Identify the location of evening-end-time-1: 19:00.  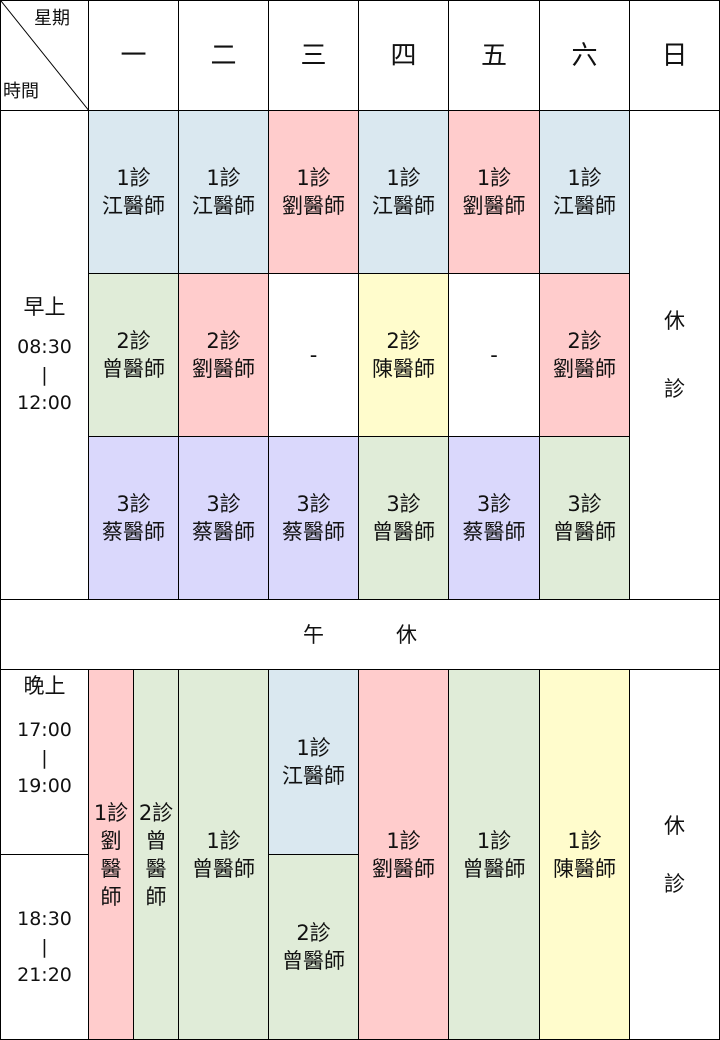
(44, 786).